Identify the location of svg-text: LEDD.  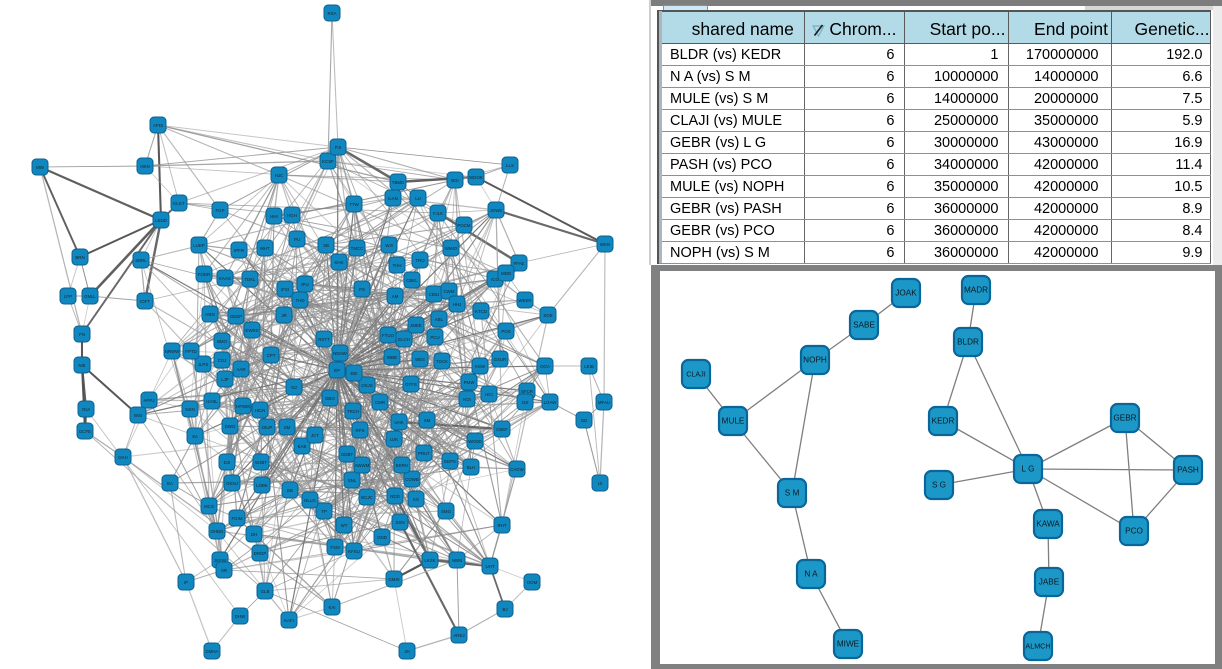
(161, 220).